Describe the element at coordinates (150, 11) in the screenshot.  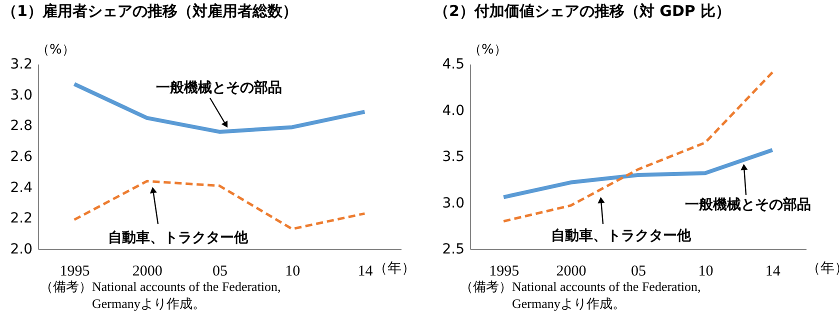
I see `chart-title: （1）雇用者シェアの推移（対雇用者総数）` at that location.